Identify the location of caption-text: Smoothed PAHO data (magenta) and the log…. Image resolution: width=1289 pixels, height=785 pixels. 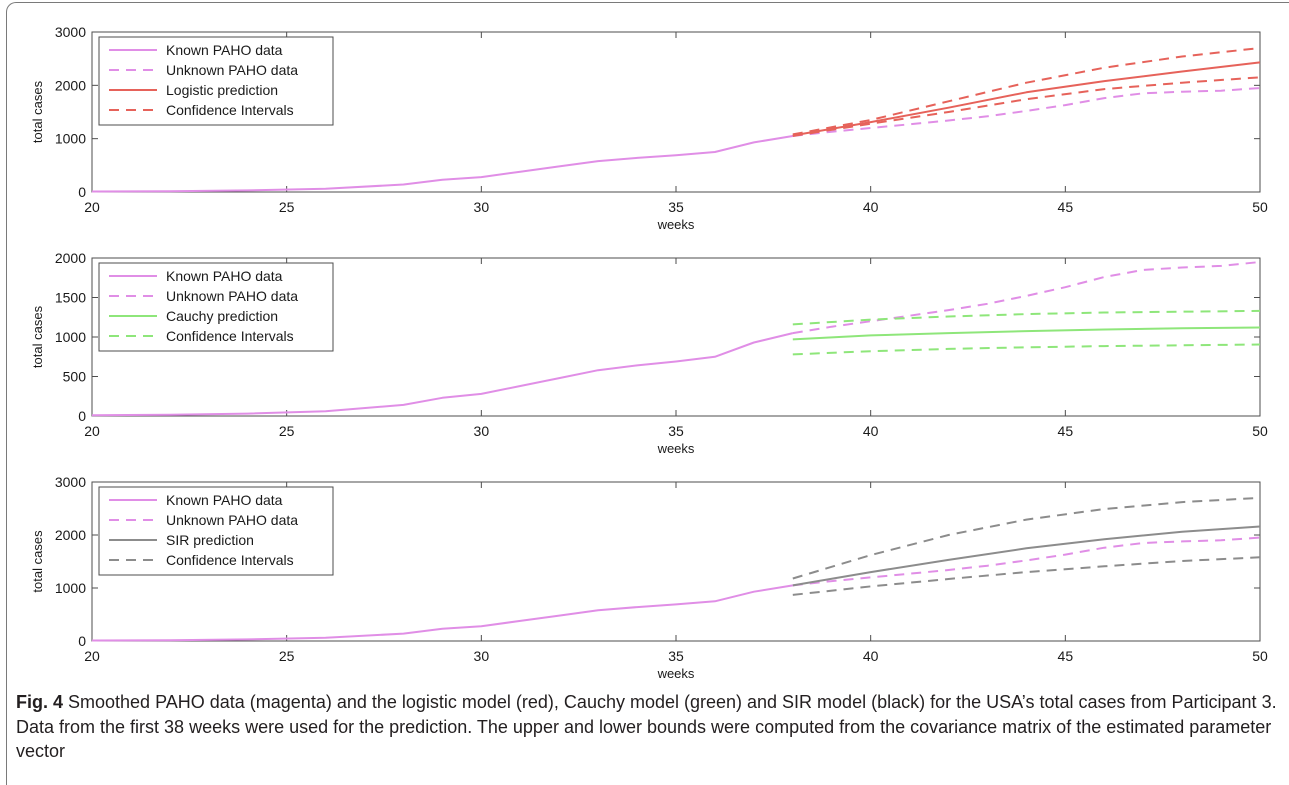
(646, 726).